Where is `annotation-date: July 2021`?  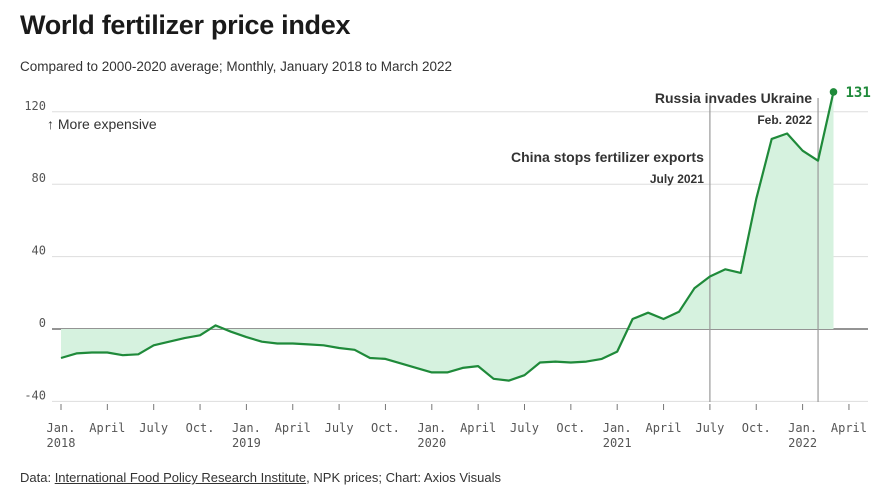
annotation-date: July 2021 is located at coordinates (677, 179).